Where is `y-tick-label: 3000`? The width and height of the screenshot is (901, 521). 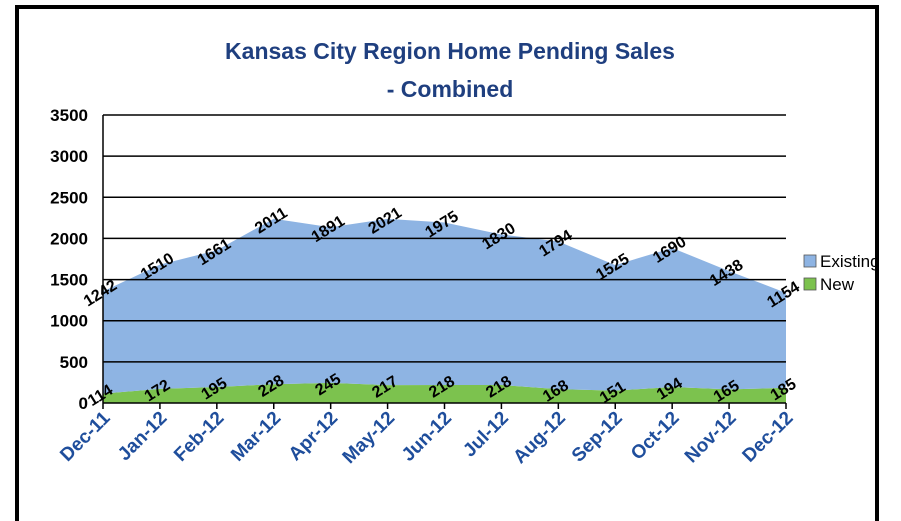 y-tick-label: 3000 is located at coordinates (69, 156).